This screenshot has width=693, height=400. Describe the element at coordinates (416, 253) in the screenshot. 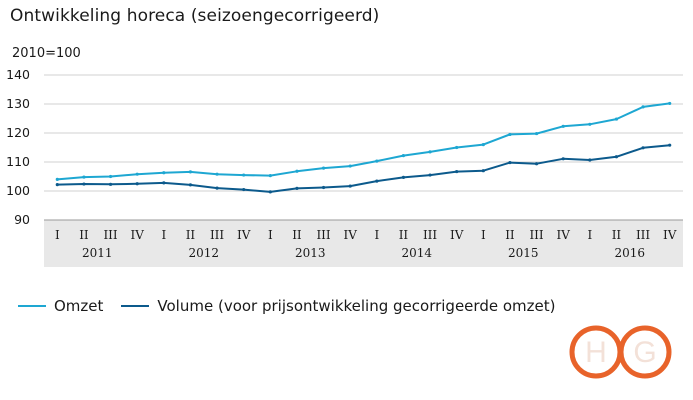

I see `x-tick-label-year: 2014` at that location.